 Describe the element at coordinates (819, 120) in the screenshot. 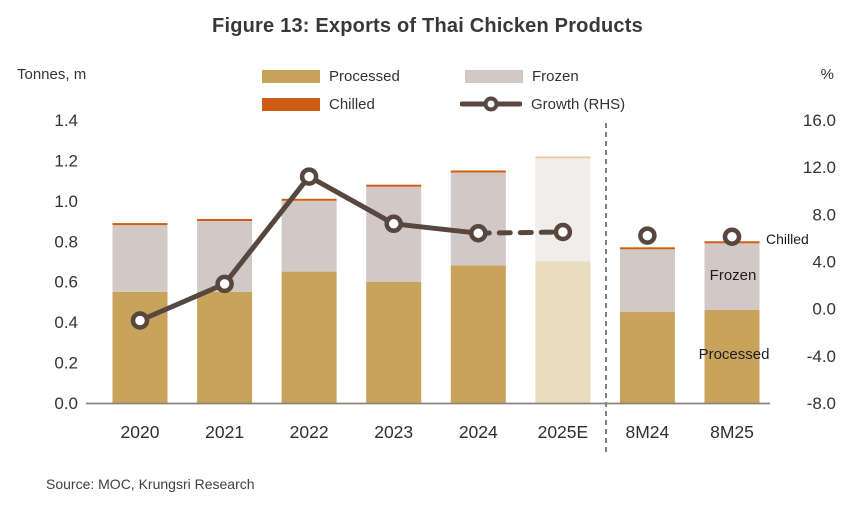

I see `right-tick-label: 16.0` at that location.